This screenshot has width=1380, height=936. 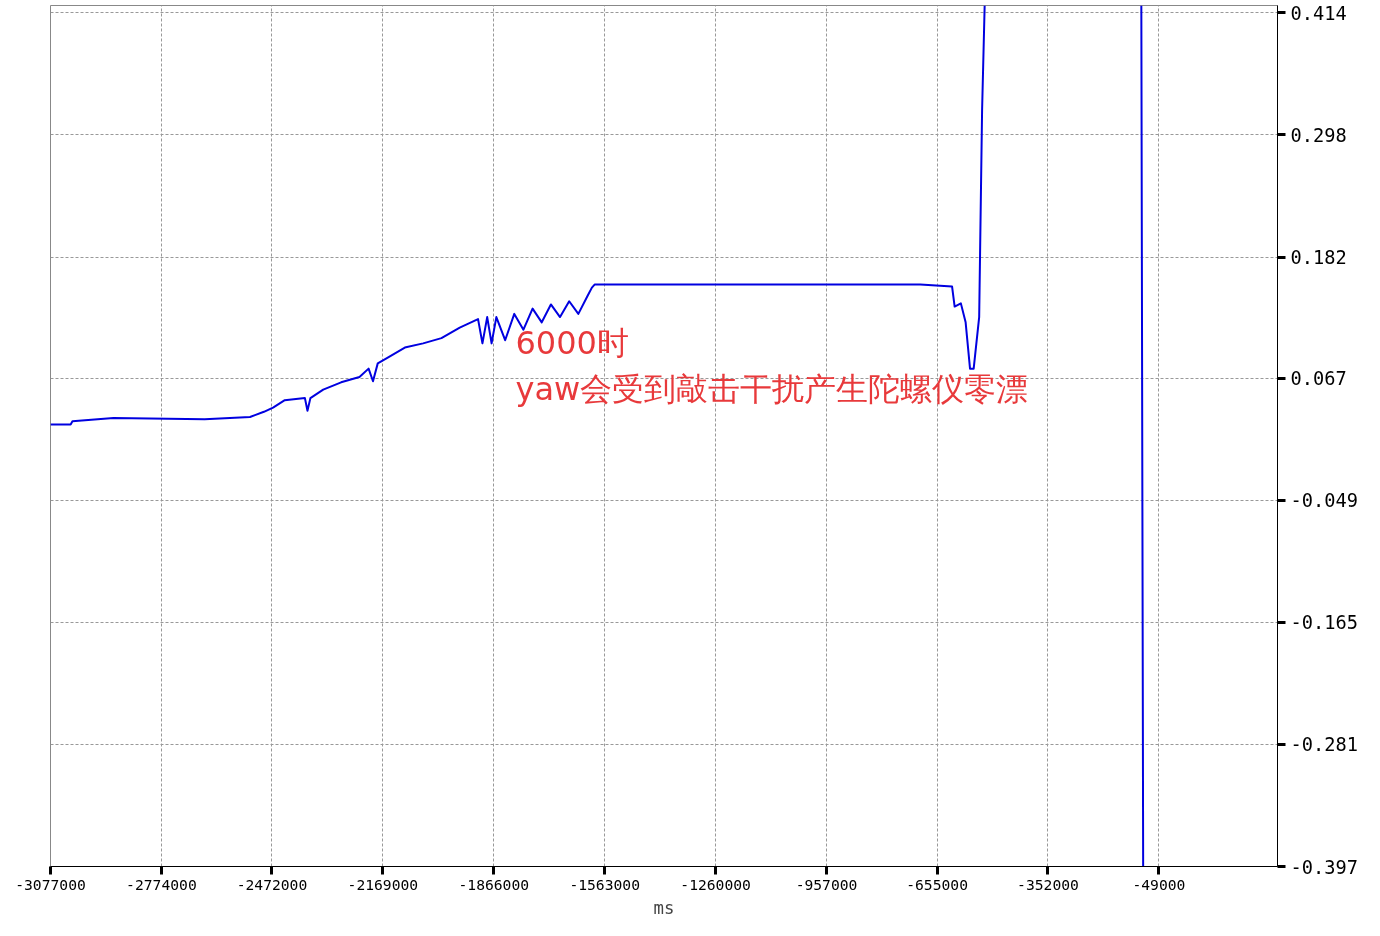 What do you see at coordinates (1159, 884) in the screenshot?
I see `x-tick-label: -49000` at bounding box center [1159, 884].